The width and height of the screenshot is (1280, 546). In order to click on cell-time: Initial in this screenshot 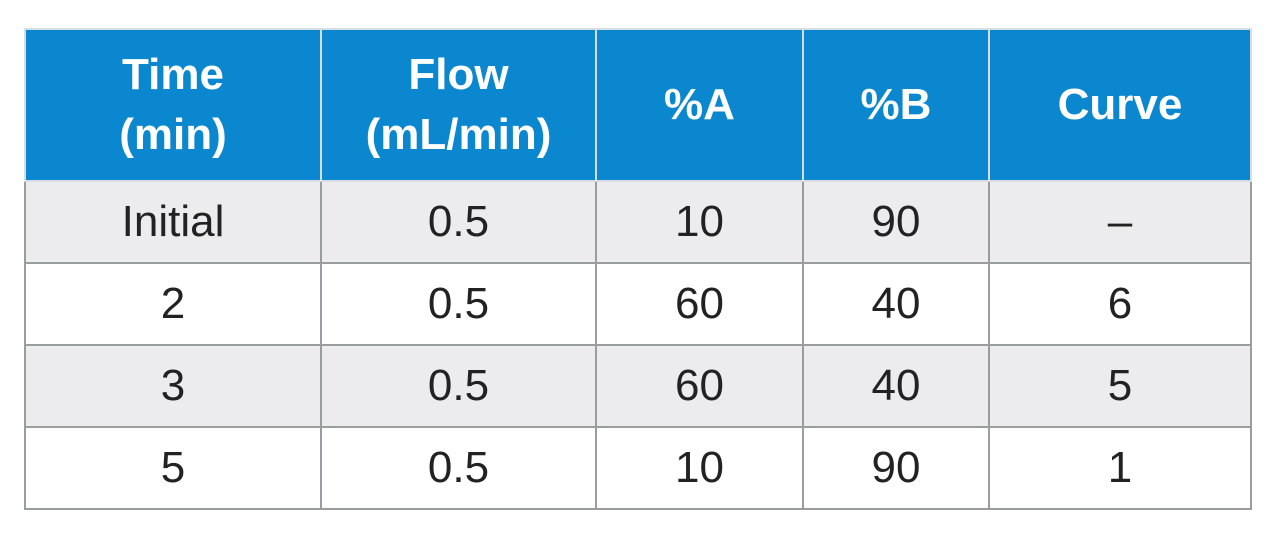, I will do `click(173, 222)`.